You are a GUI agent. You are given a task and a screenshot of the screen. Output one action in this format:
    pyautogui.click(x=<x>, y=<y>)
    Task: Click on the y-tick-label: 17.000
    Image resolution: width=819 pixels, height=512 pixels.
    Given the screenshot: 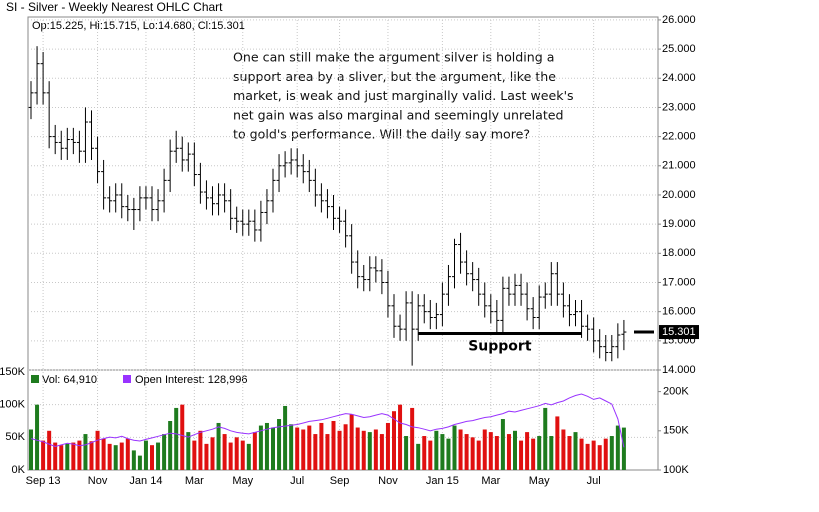 What is the action you would take?
    pyautogui.click(x=679, y=282)
    